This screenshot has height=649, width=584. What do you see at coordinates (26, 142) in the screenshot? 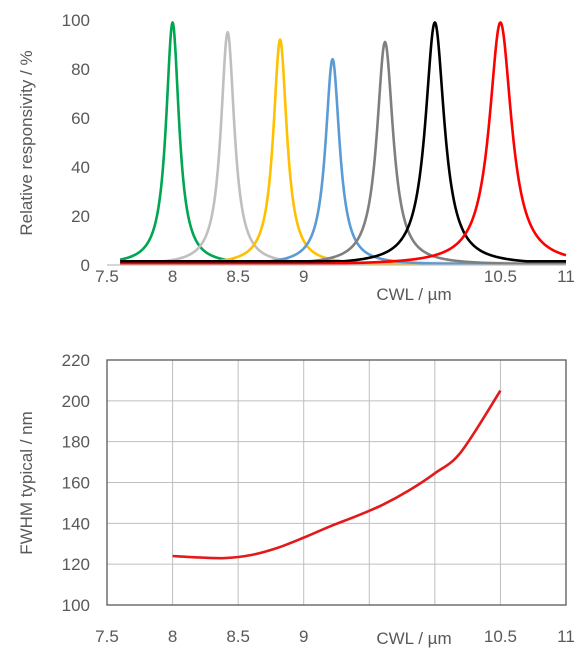
I see `responsivity-y-axis-title: Relative responsivity / %` at bounding box center [26, 142].